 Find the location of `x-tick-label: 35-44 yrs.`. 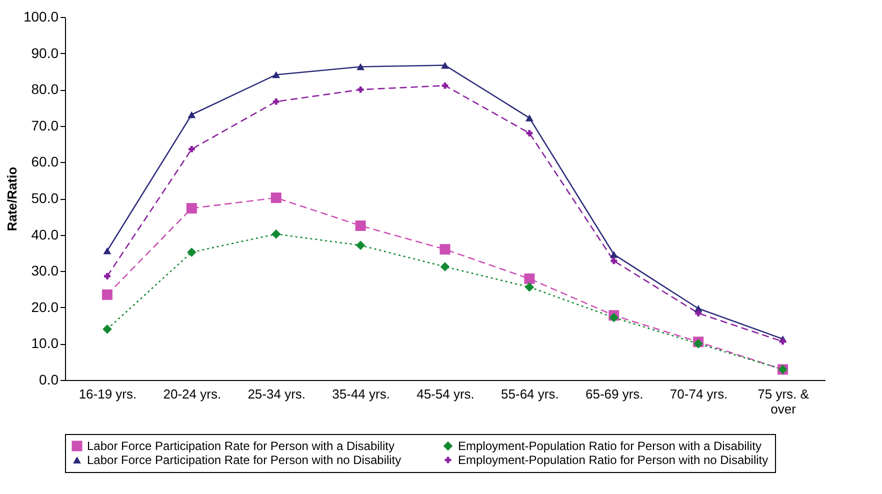

x-tick-label: 35-44 yrs. is located at coordinates (361, 394).